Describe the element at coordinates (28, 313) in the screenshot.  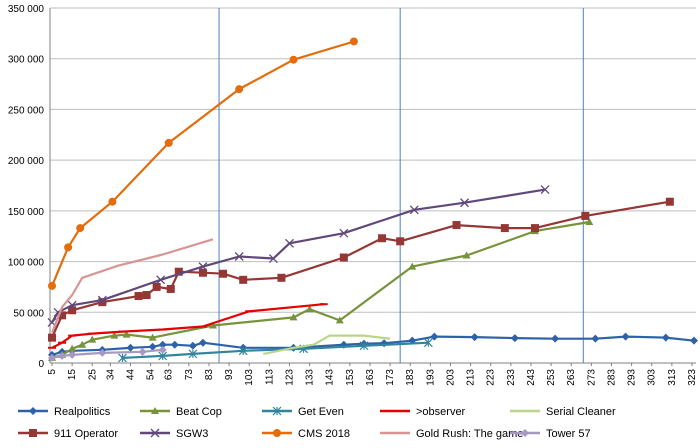
I see `y-tick-label: 50 000` at that location.